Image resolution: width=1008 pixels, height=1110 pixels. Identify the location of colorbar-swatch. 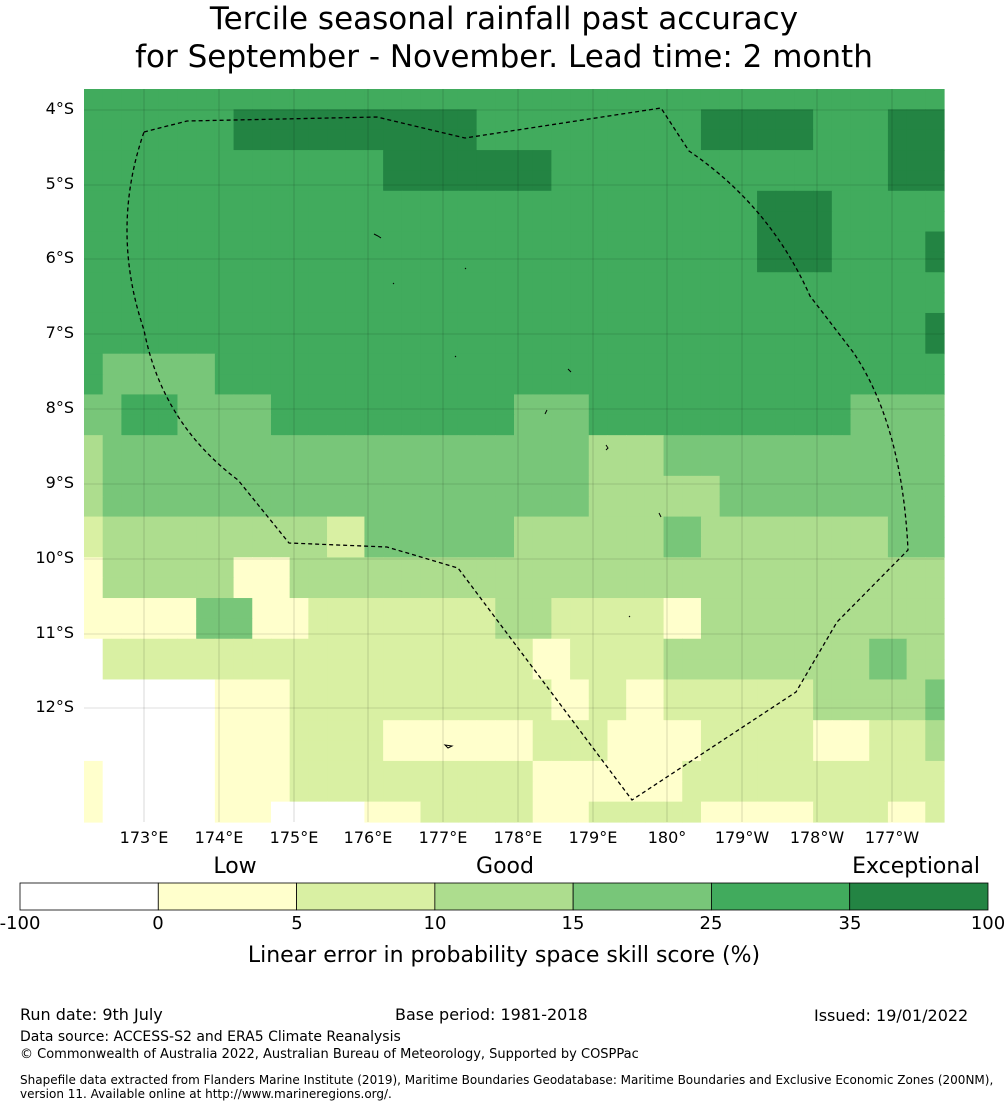
(781, 896).